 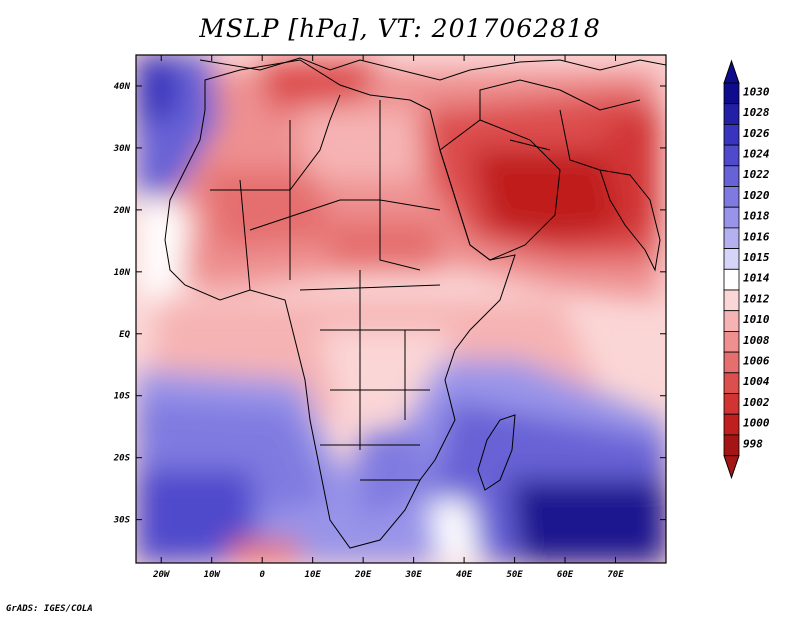 What do you see at coordinates (753, 443) in the screenshot?
I see `colorbar-label: 998` at bounding box center [753, 443].